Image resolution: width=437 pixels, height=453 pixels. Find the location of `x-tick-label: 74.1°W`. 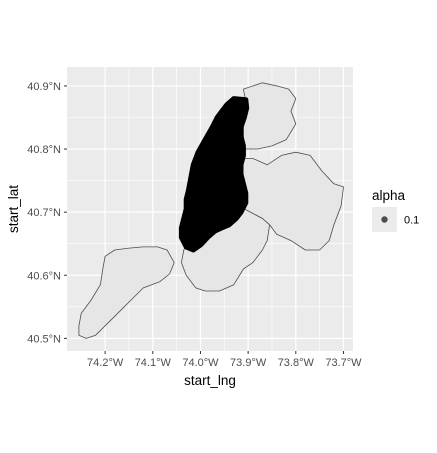

x-tick-label: 74.1°W is located at coordinates (153, 363).